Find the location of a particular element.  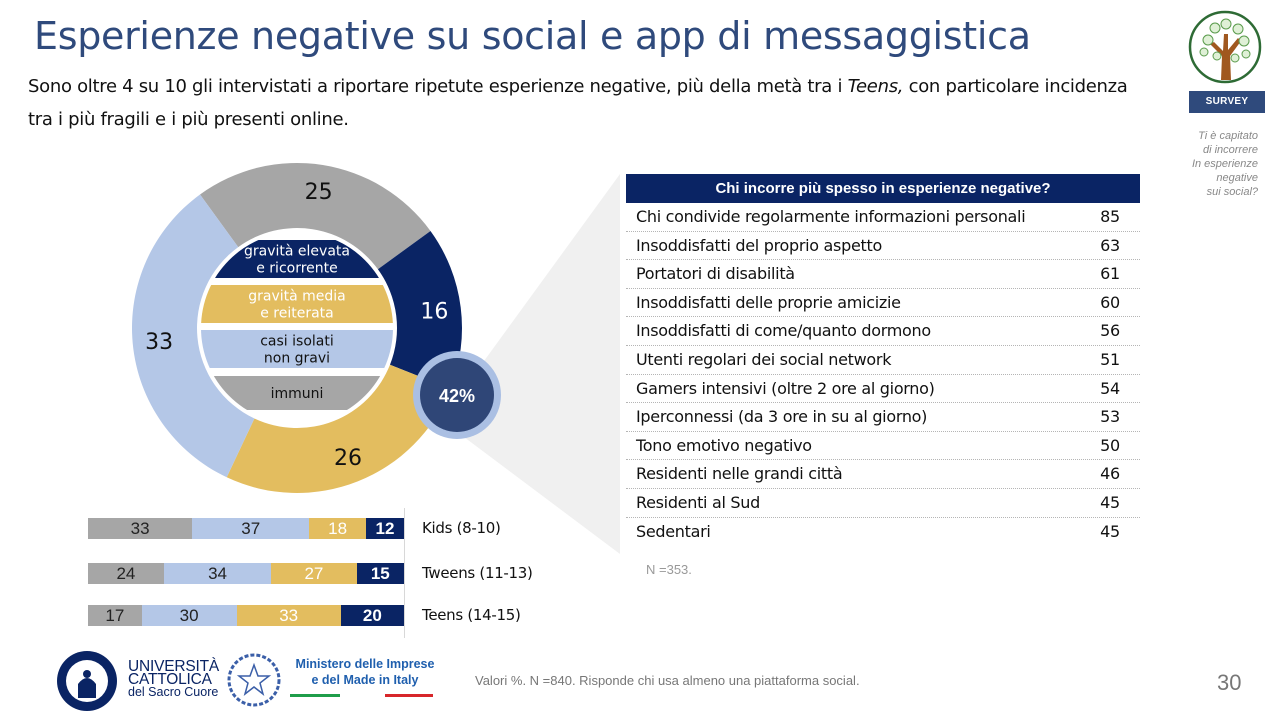

row-value: 85 is located at coordinates (1110, 216).